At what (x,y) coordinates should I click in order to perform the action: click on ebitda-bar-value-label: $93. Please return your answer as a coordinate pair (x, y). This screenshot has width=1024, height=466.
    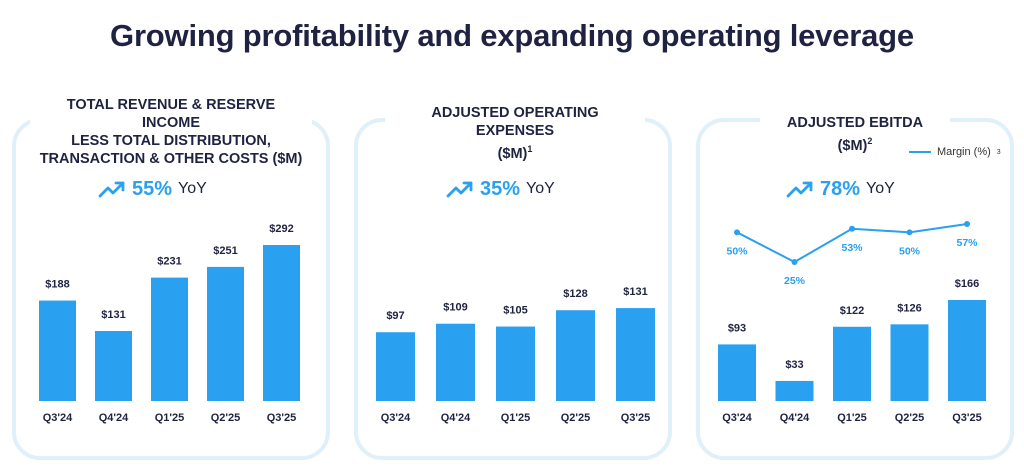
    Looking at the image, I should click on (737, 328).